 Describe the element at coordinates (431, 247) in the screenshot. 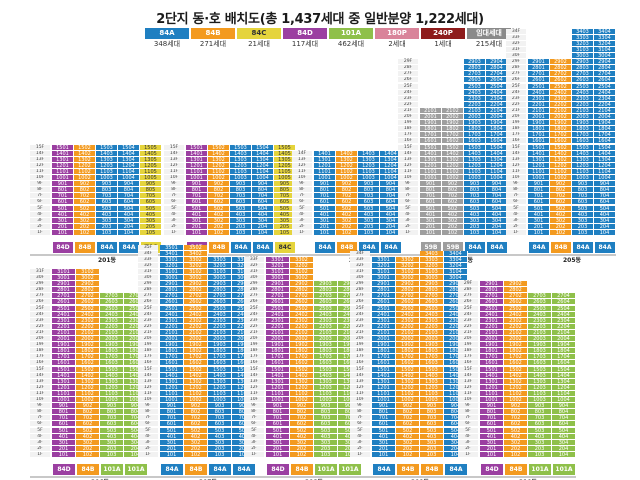

I see `line-type-chip: 59B` at that location.